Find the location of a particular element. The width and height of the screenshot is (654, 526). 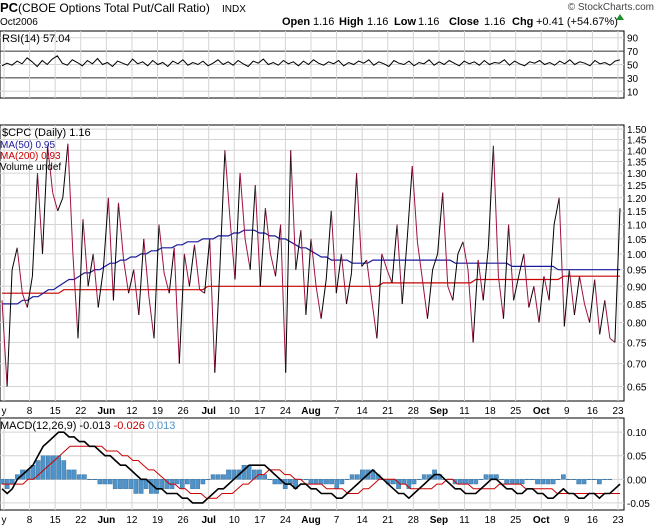

price-tick-label: 0.85 is located at coordinates (637, 305).